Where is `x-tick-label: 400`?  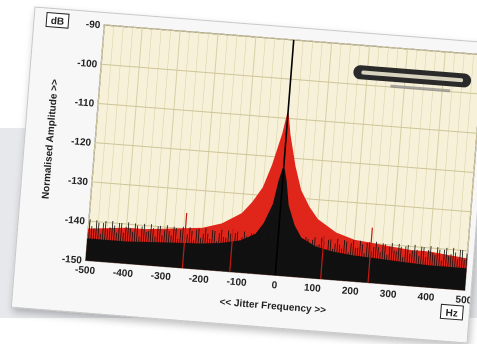
x-tick-label: 400 is located at coordinates (426, 297).